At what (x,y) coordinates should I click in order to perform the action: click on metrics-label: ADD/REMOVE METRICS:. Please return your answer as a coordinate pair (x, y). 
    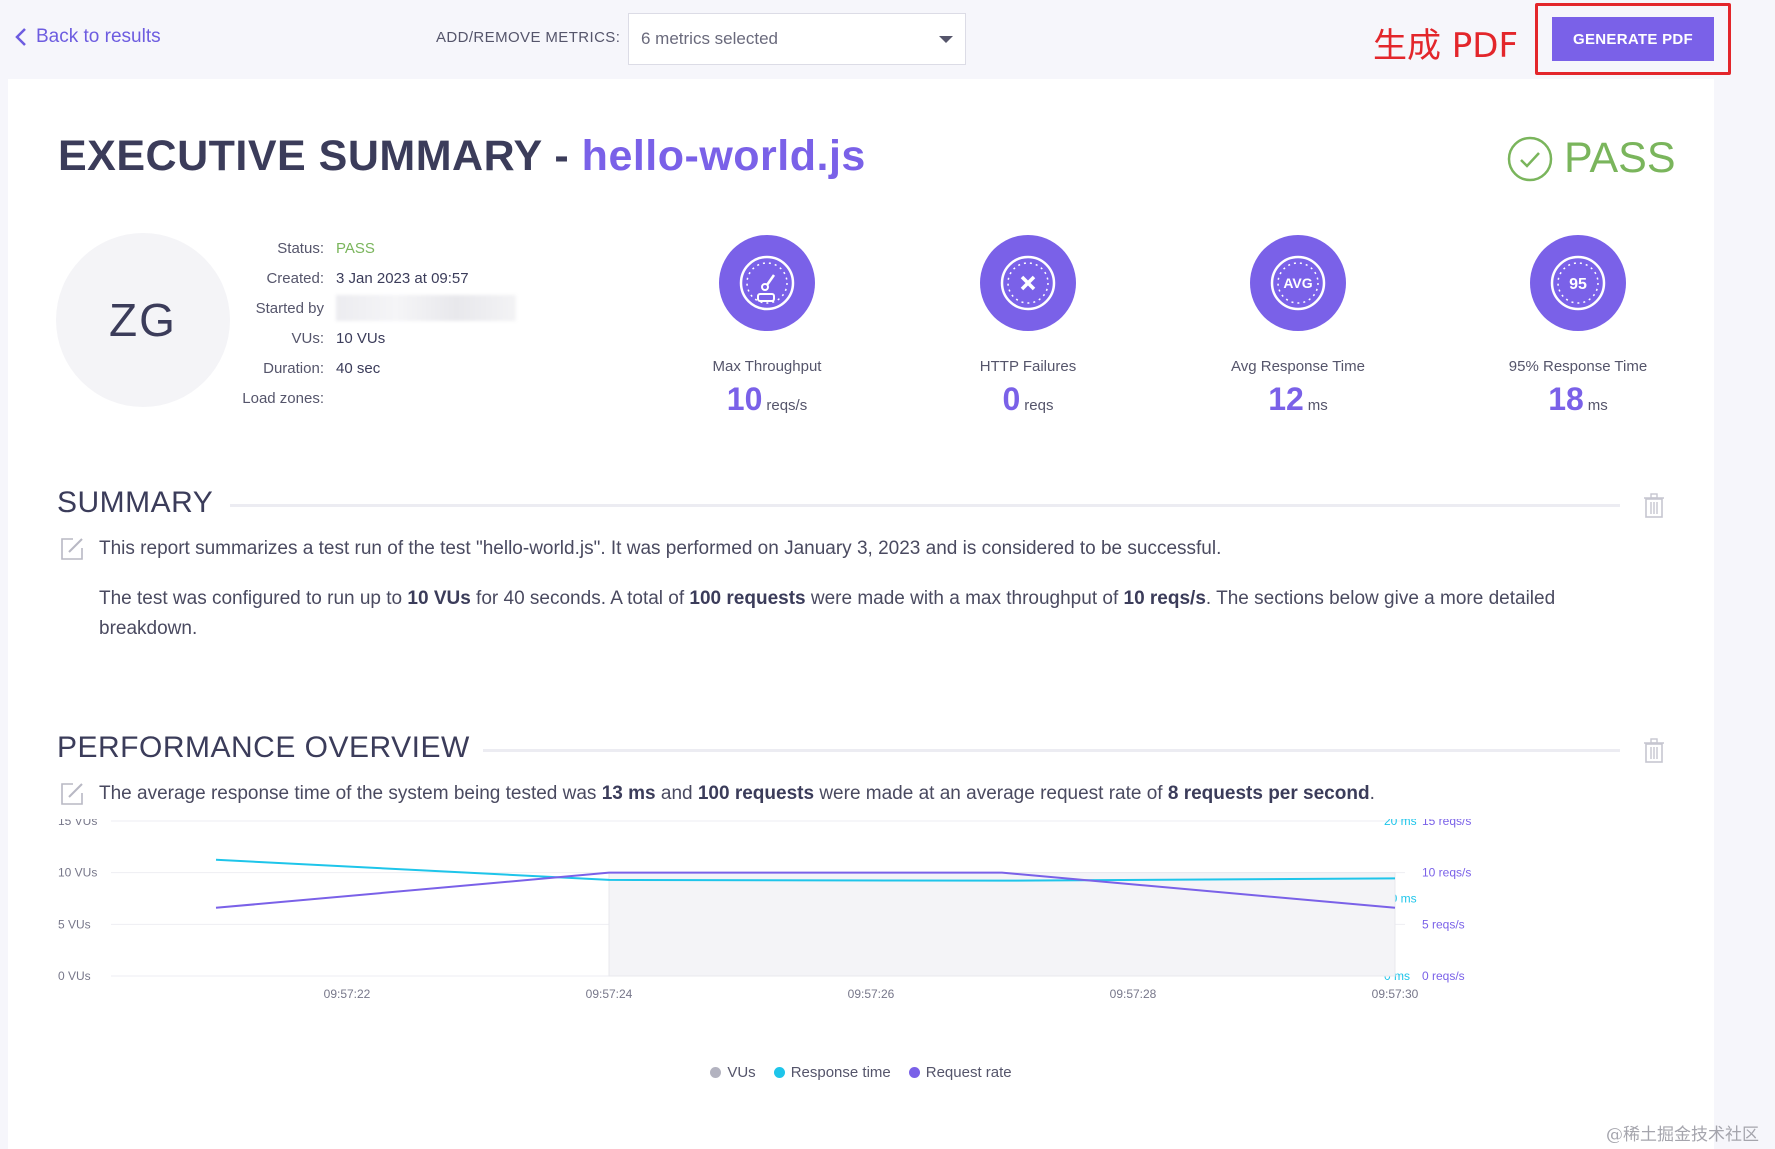
    Looking at the image, I should click on (528, 37).